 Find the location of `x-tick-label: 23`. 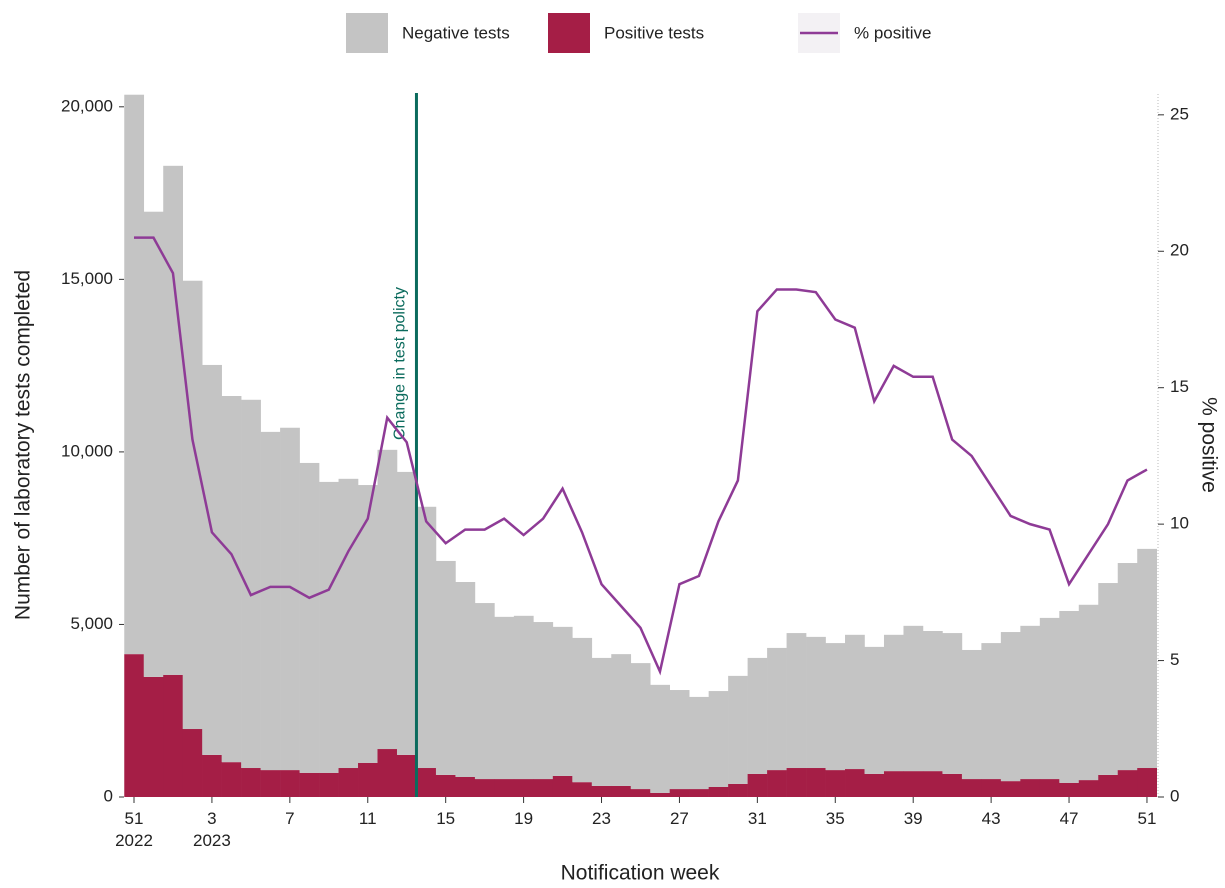

x-tick-label: 23 is located at coordinates (601, 818).